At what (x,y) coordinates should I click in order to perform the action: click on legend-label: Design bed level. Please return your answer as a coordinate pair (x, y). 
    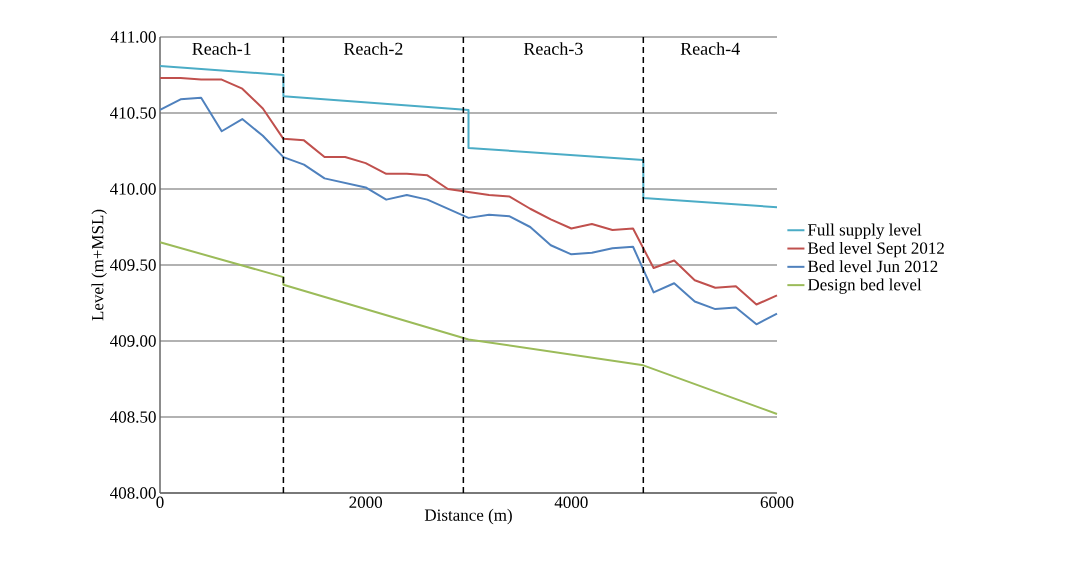
    Looking at the image, I should click on (864, 286).